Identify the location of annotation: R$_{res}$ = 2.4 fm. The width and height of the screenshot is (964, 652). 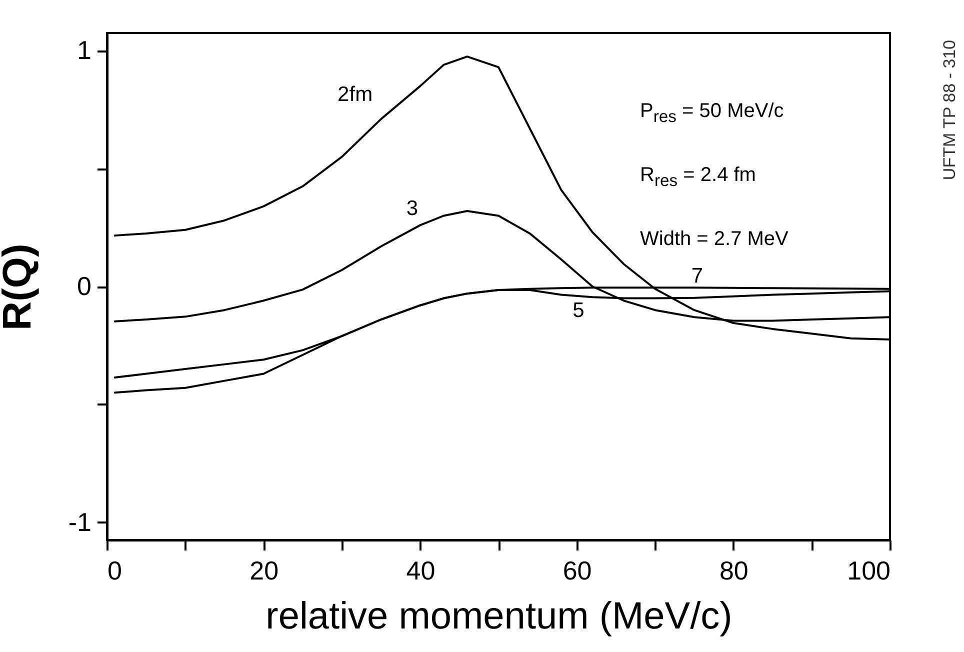
(698, 177).